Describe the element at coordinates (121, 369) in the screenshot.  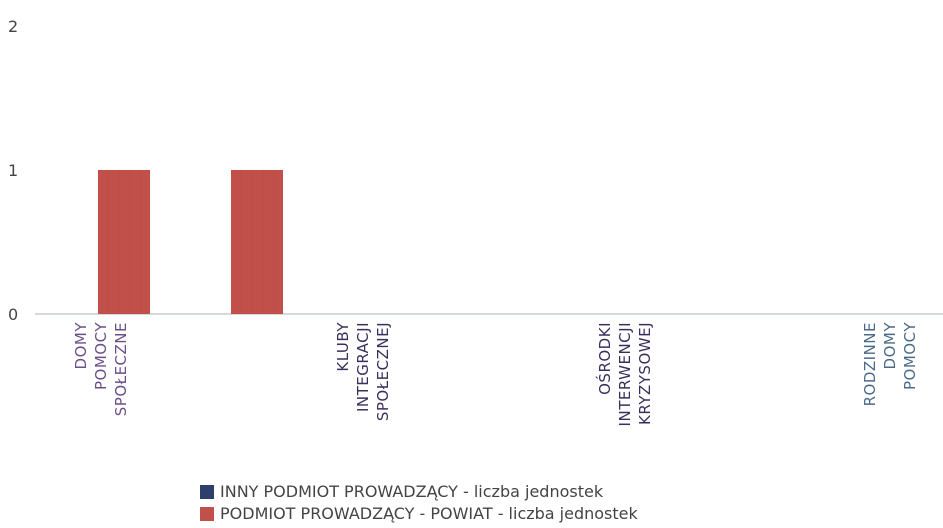
I see `x-tick-label: SPOŁECZNE` at that location.